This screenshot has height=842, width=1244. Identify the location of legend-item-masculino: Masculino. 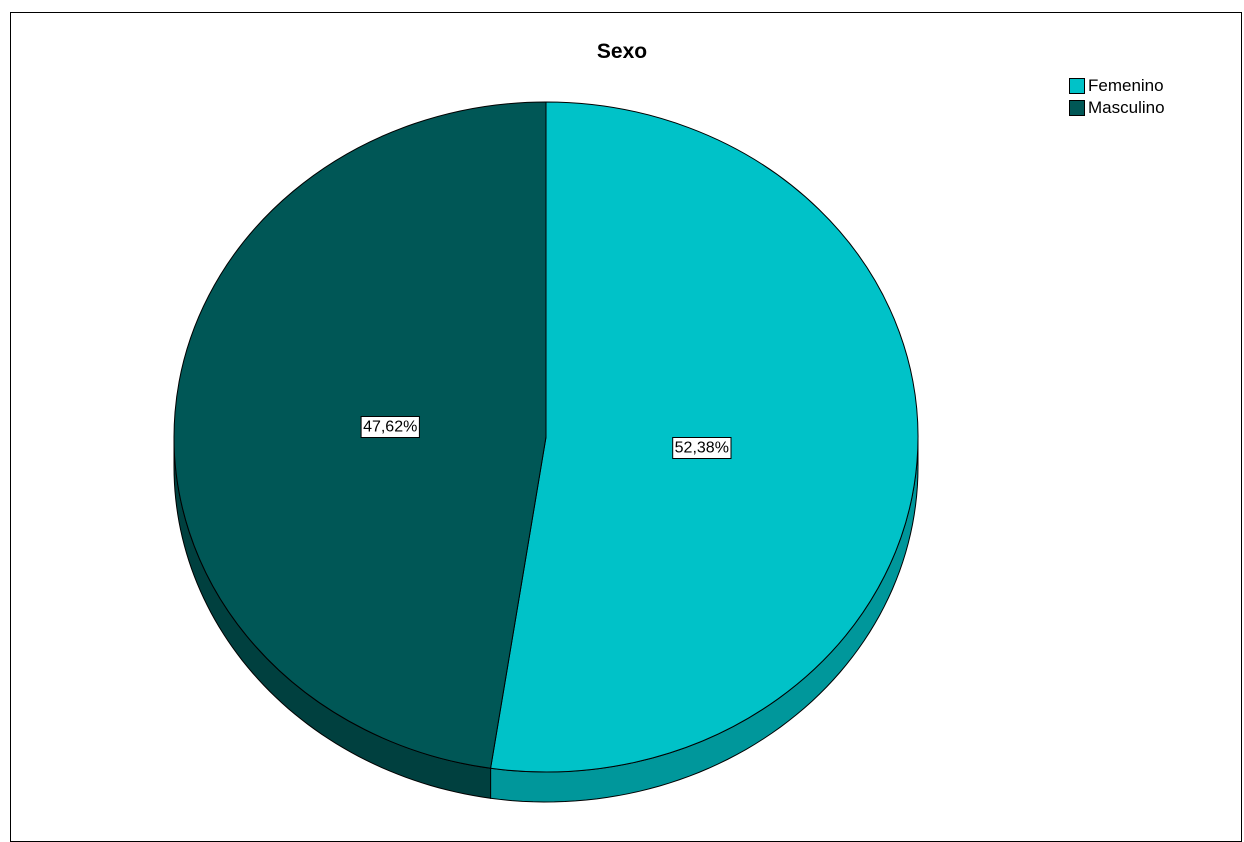
(1117, 108).